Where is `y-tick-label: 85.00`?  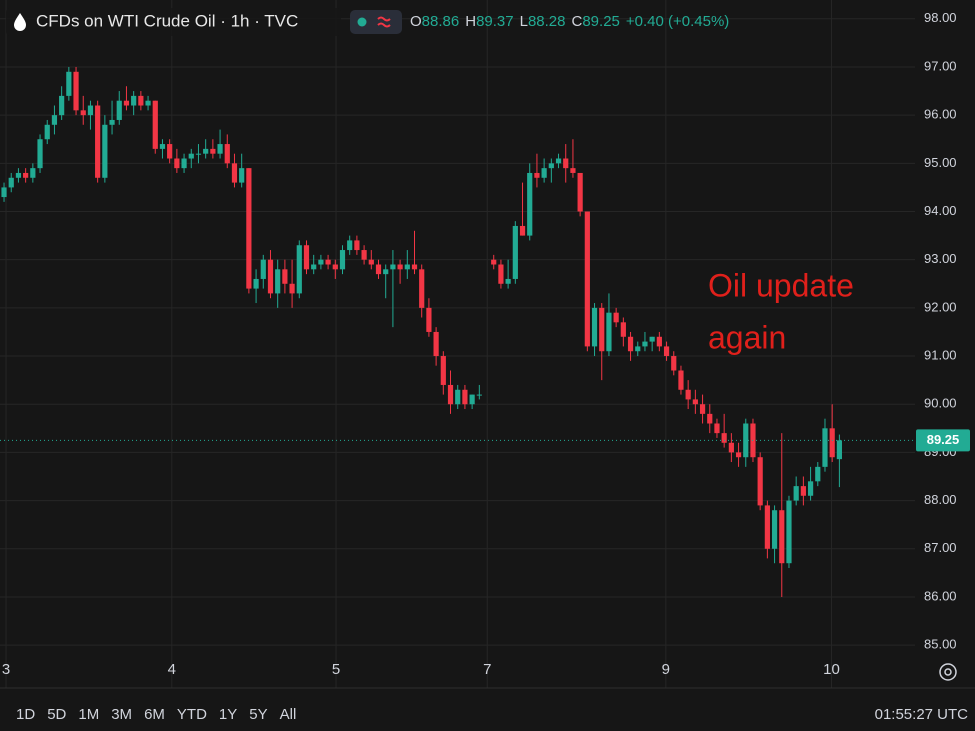
y-tick-label: 85.00 is located at coordinates (940, 644).